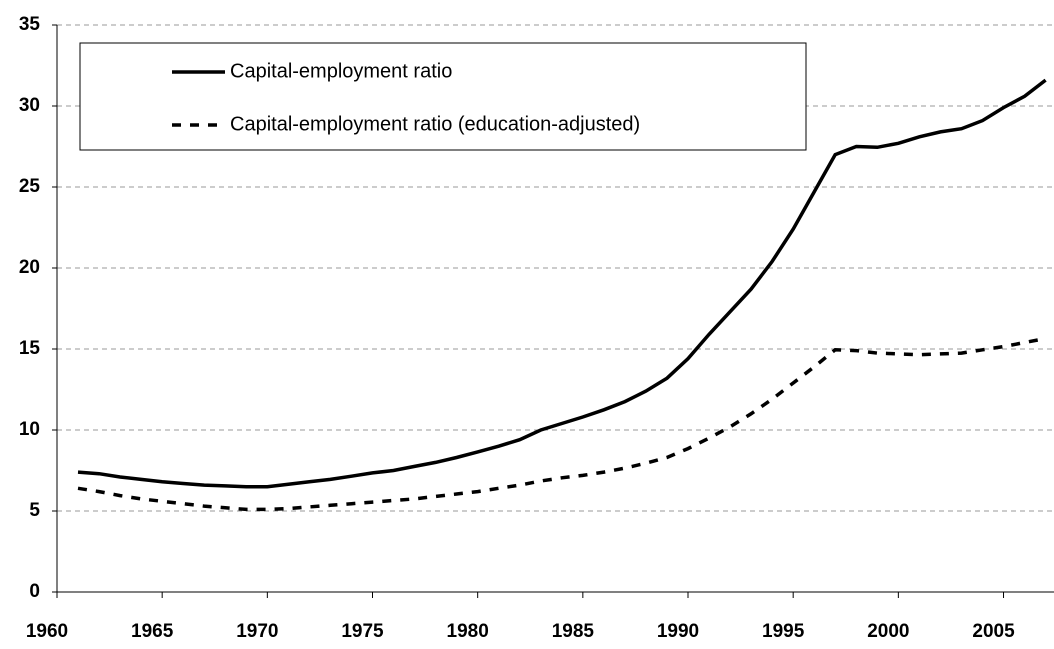  I want to click on y-tick-label: 5, so click(34, 510).